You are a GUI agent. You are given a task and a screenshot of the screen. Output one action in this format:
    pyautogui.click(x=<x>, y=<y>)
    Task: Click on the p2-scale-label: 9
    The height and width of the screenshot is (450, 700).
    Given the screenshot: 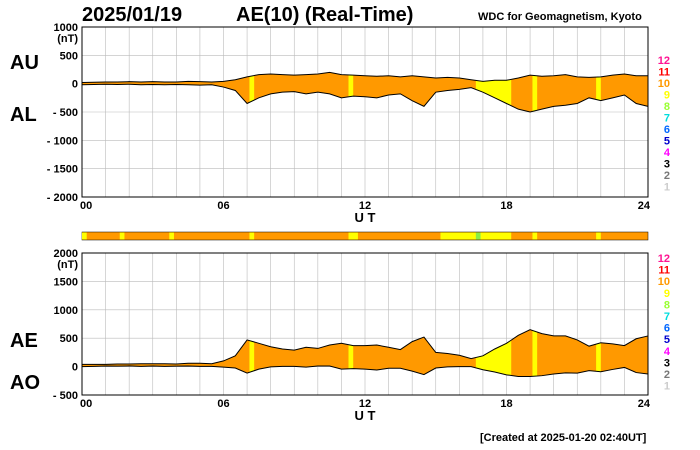 What is the action you would take?
    pyautogui.click(x=667, y=294)
    